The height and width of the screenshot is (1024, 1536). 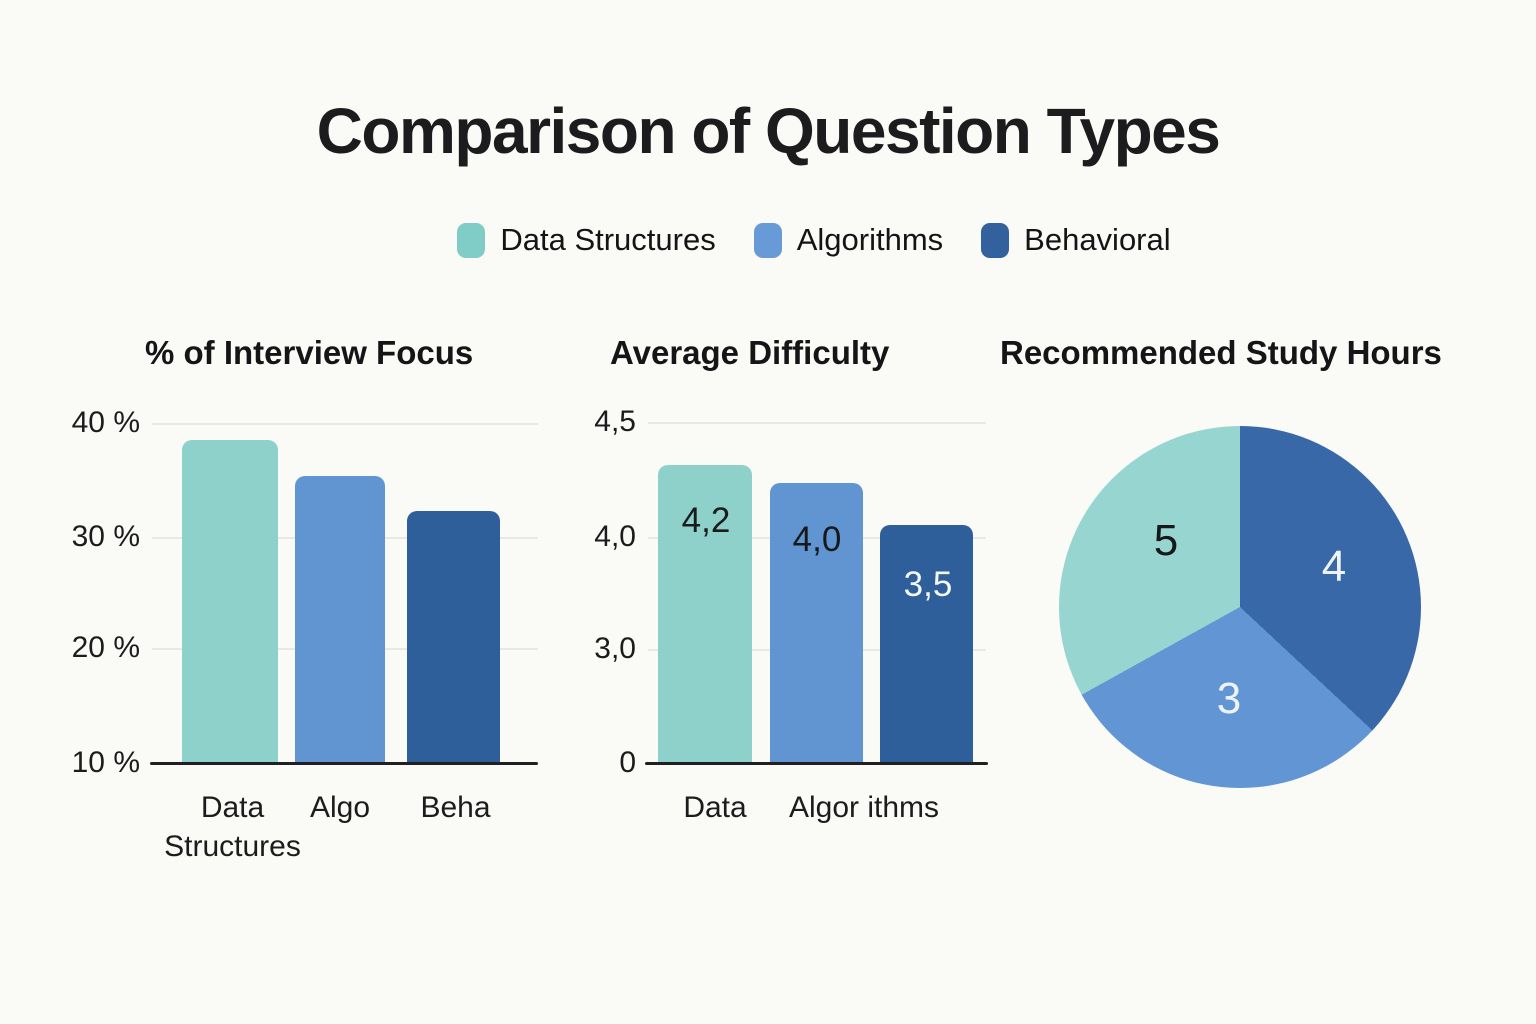 What do you see at coordinates (1097, 239) in the screenshot?
I see `legend-label: Behavioral` at bounding box center [1097, 239].